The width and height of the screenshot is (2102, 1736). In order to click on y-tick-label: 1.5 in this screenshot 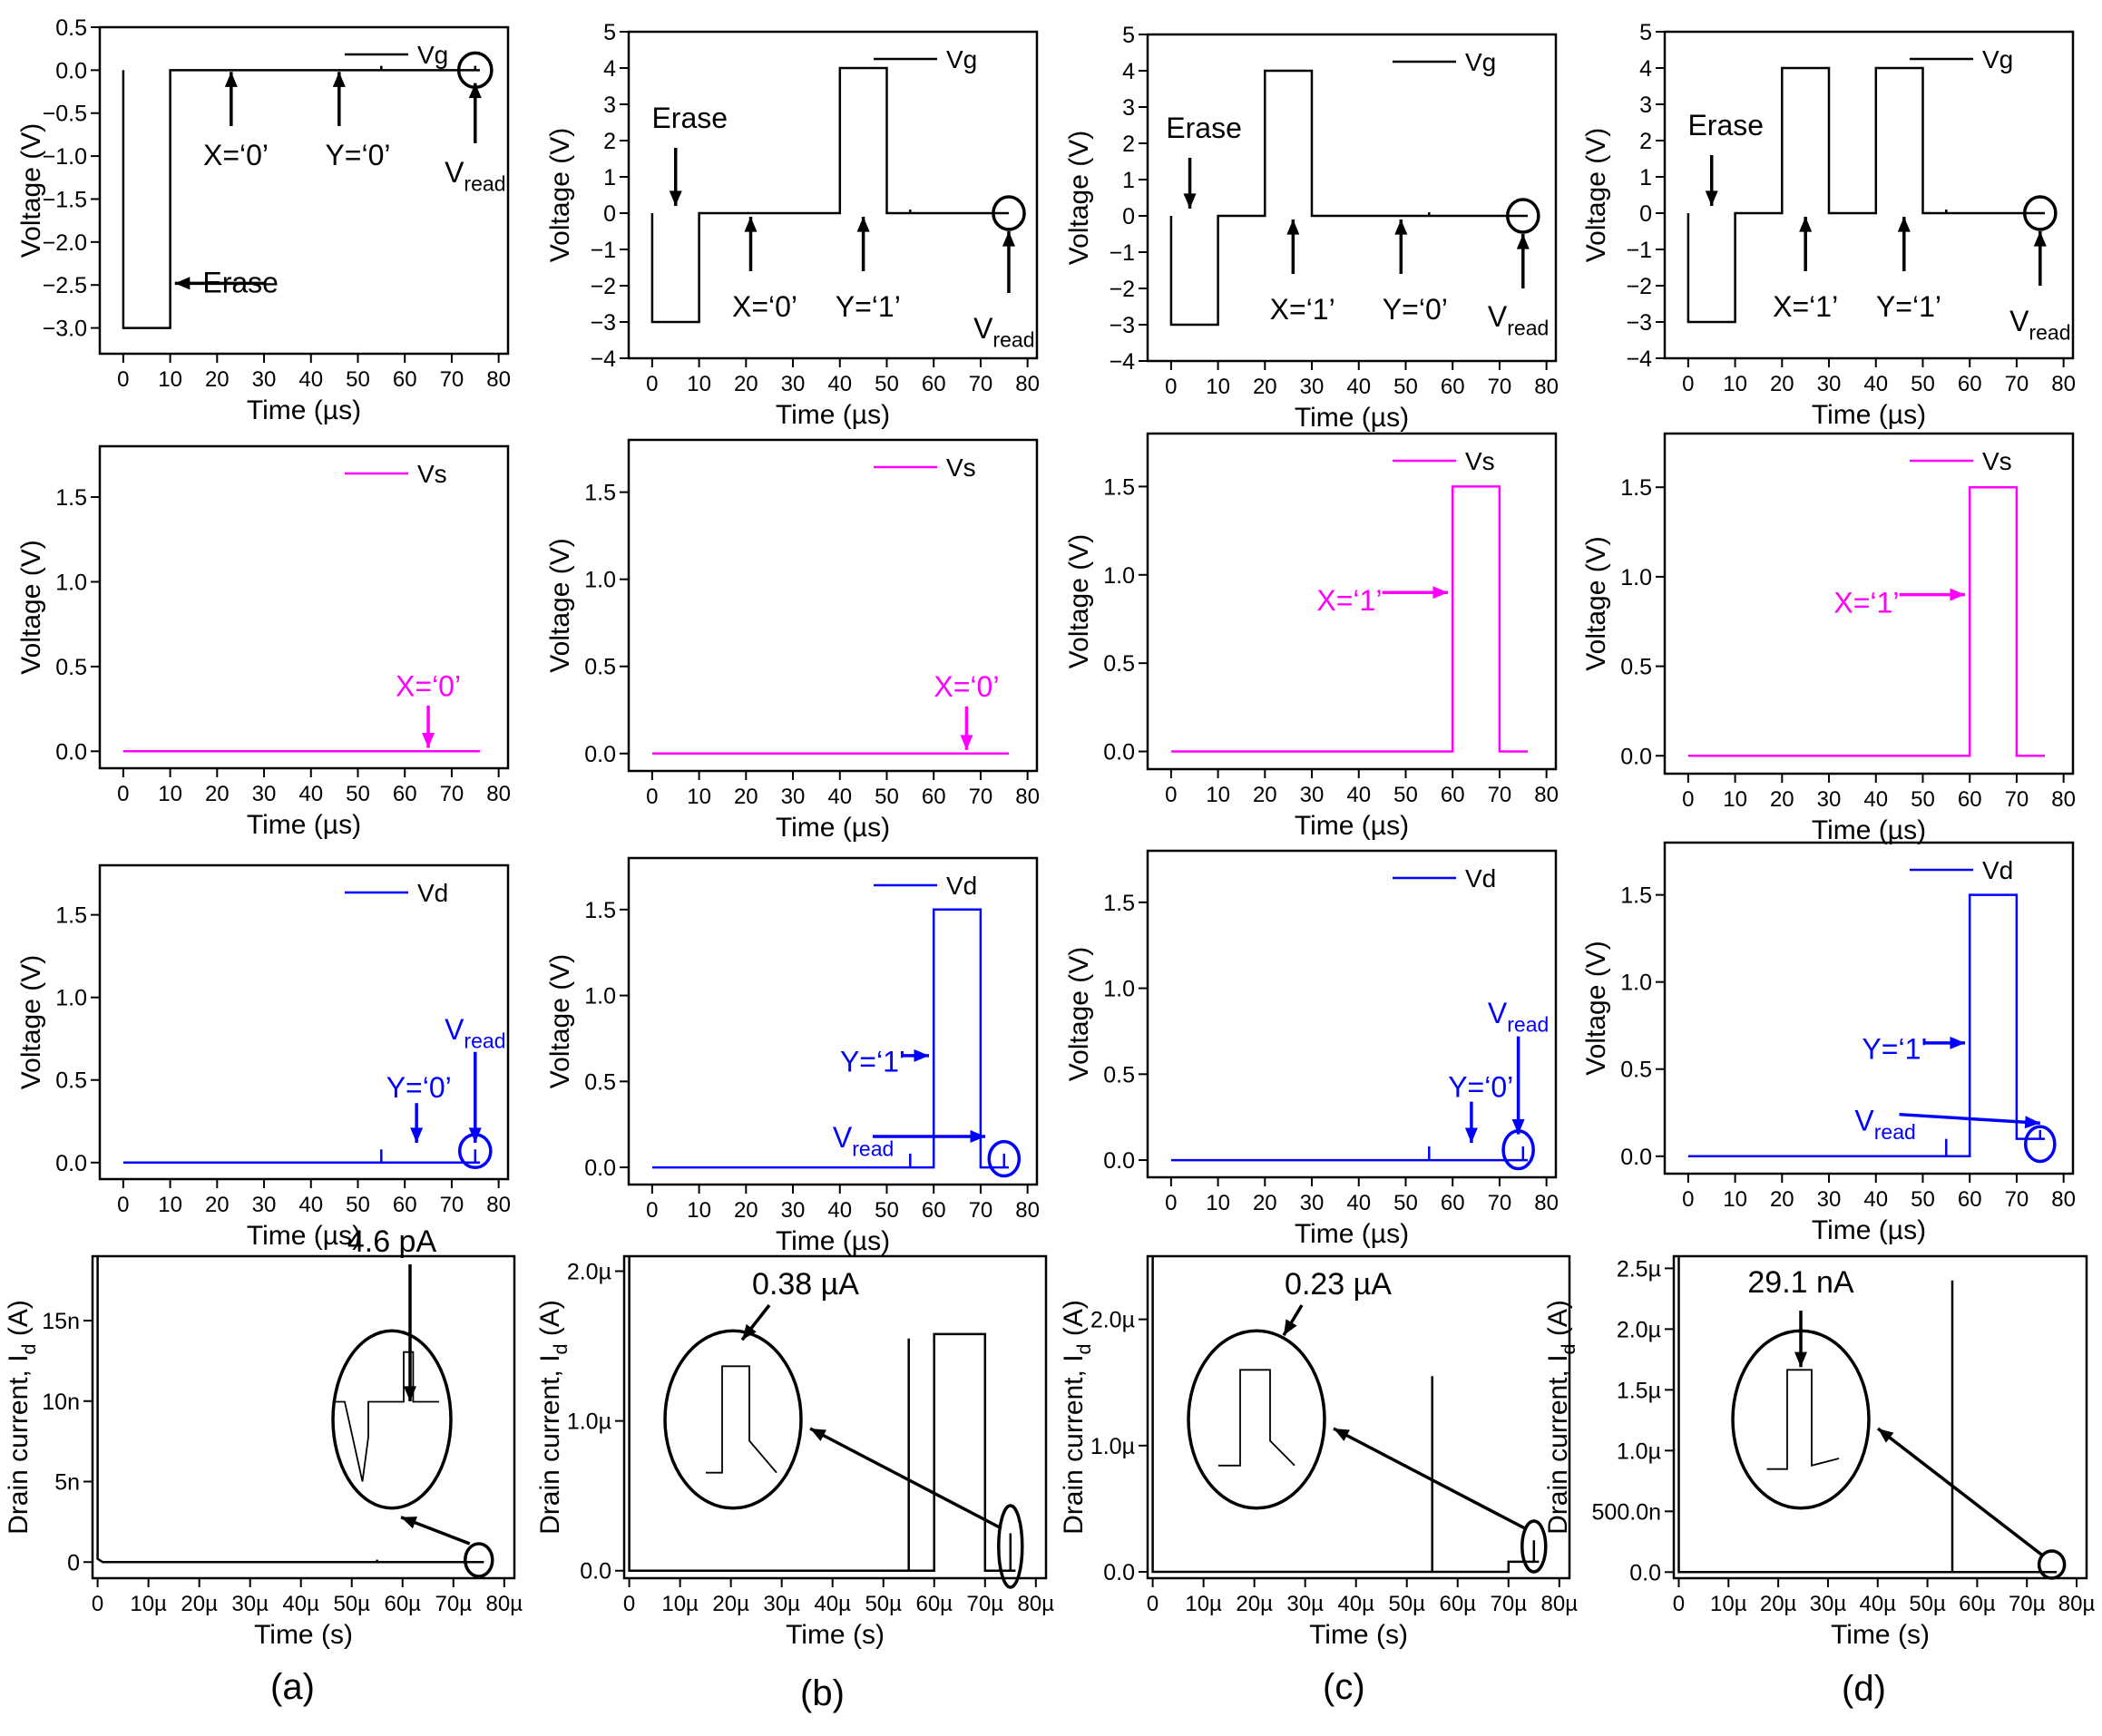, I will do `click(71, 498)`.